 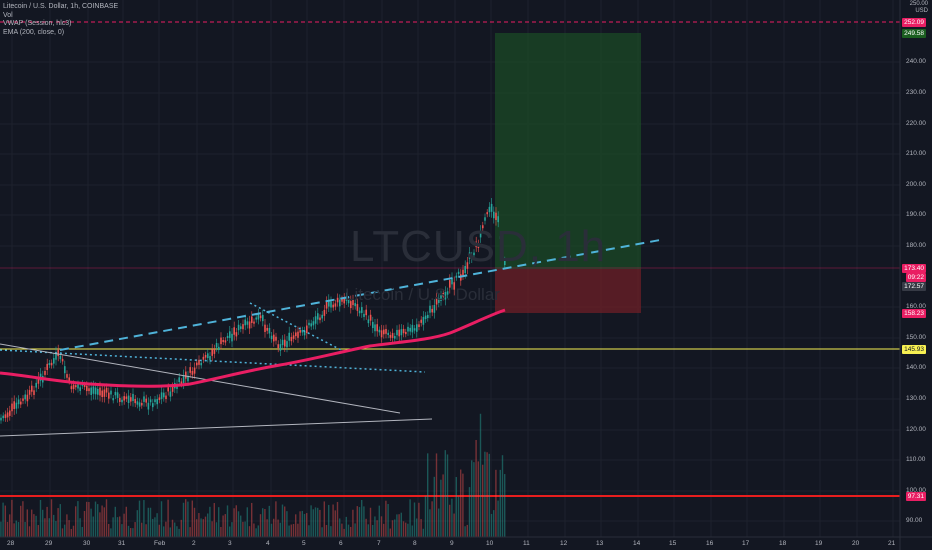 What do you see at coordinates (216, 427) in the screenshot?
I see `trendline-white-lower` at bounding box center [216, 427].